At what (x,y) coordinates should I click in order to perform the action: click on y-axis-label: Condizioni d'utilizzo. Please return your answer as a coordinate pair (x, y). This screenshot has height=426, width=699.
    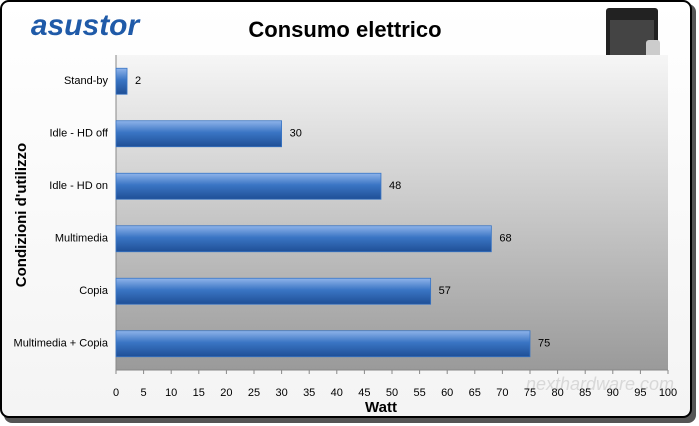
    Looking at the image, I should click on (21, 215).